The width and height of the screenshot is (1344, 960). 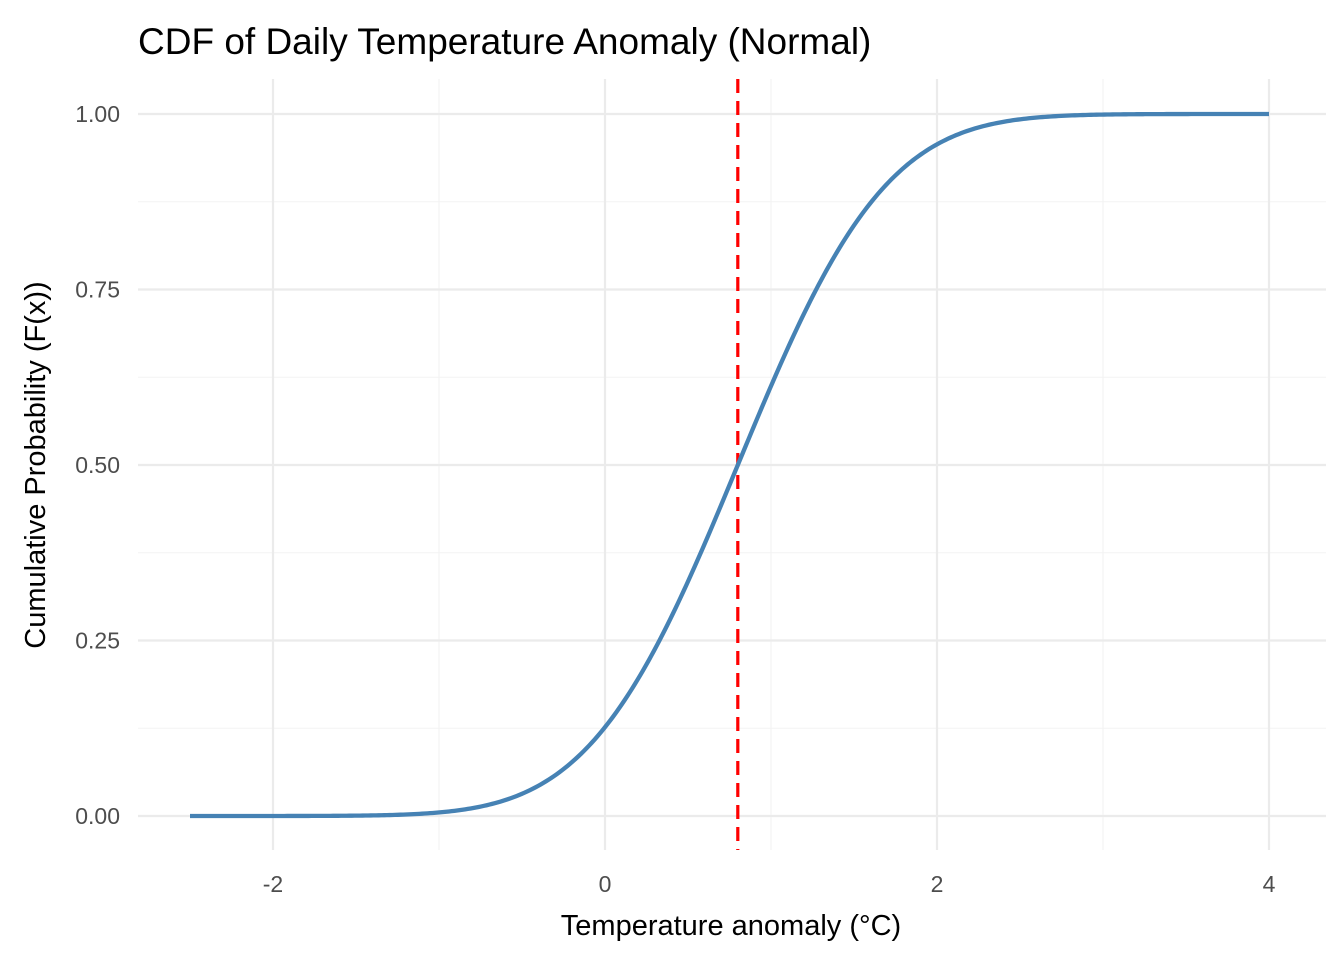 What do you see at coordinates (36, 464) in the screenshot?
I see `y-axis-title: Cumulative Probability (F(x))` at bounding box center [36, 464].